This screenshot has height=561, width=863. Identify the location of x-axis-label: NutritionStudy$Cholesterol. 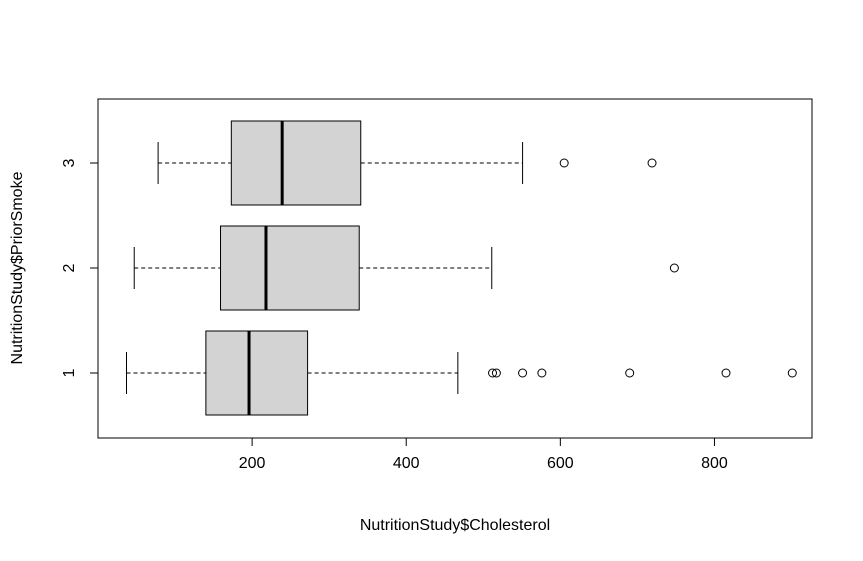
(455, 525).